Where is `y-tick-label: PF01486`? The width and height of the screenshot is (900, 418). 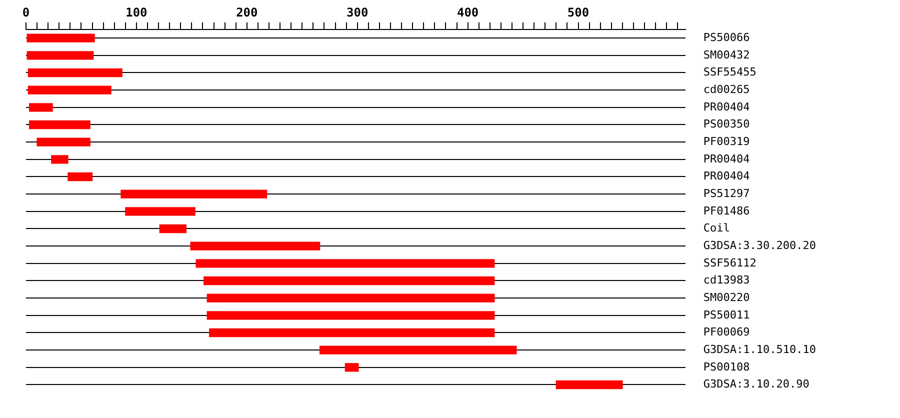
y-tick-label: PF01486 is located at coordinates (726, 211).